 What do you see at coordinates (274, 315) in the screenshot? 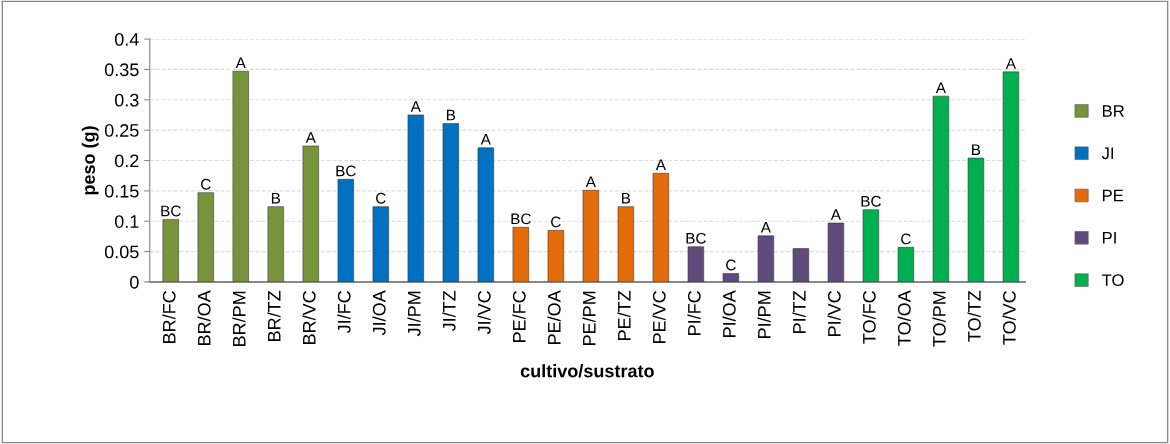
I see `x-tick-label: BR/TZ` at bounding box center [274, 315].